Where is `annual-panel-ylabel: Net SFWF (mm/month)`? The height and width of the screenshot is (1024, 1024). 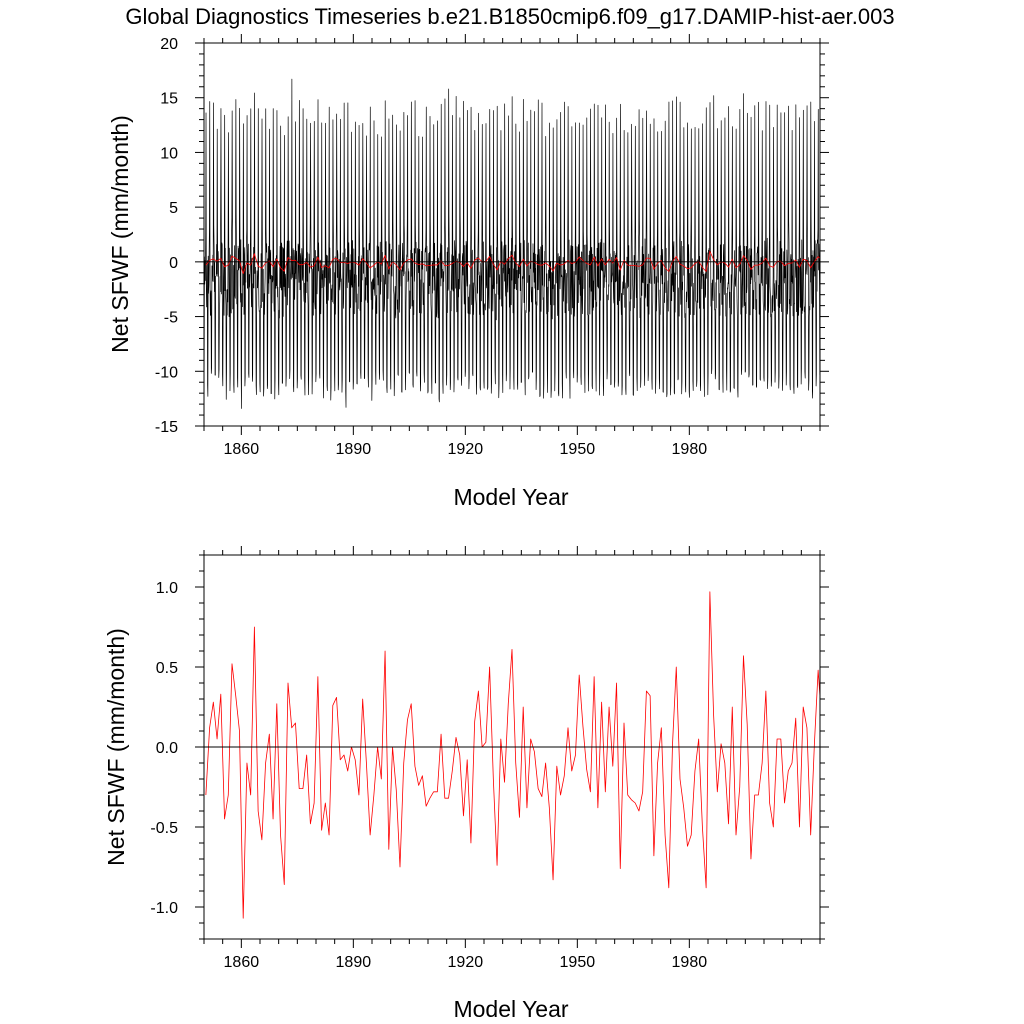
annual-panel-ylabel: Net SFWF (mm/month) is located at coordinates (116, 747).